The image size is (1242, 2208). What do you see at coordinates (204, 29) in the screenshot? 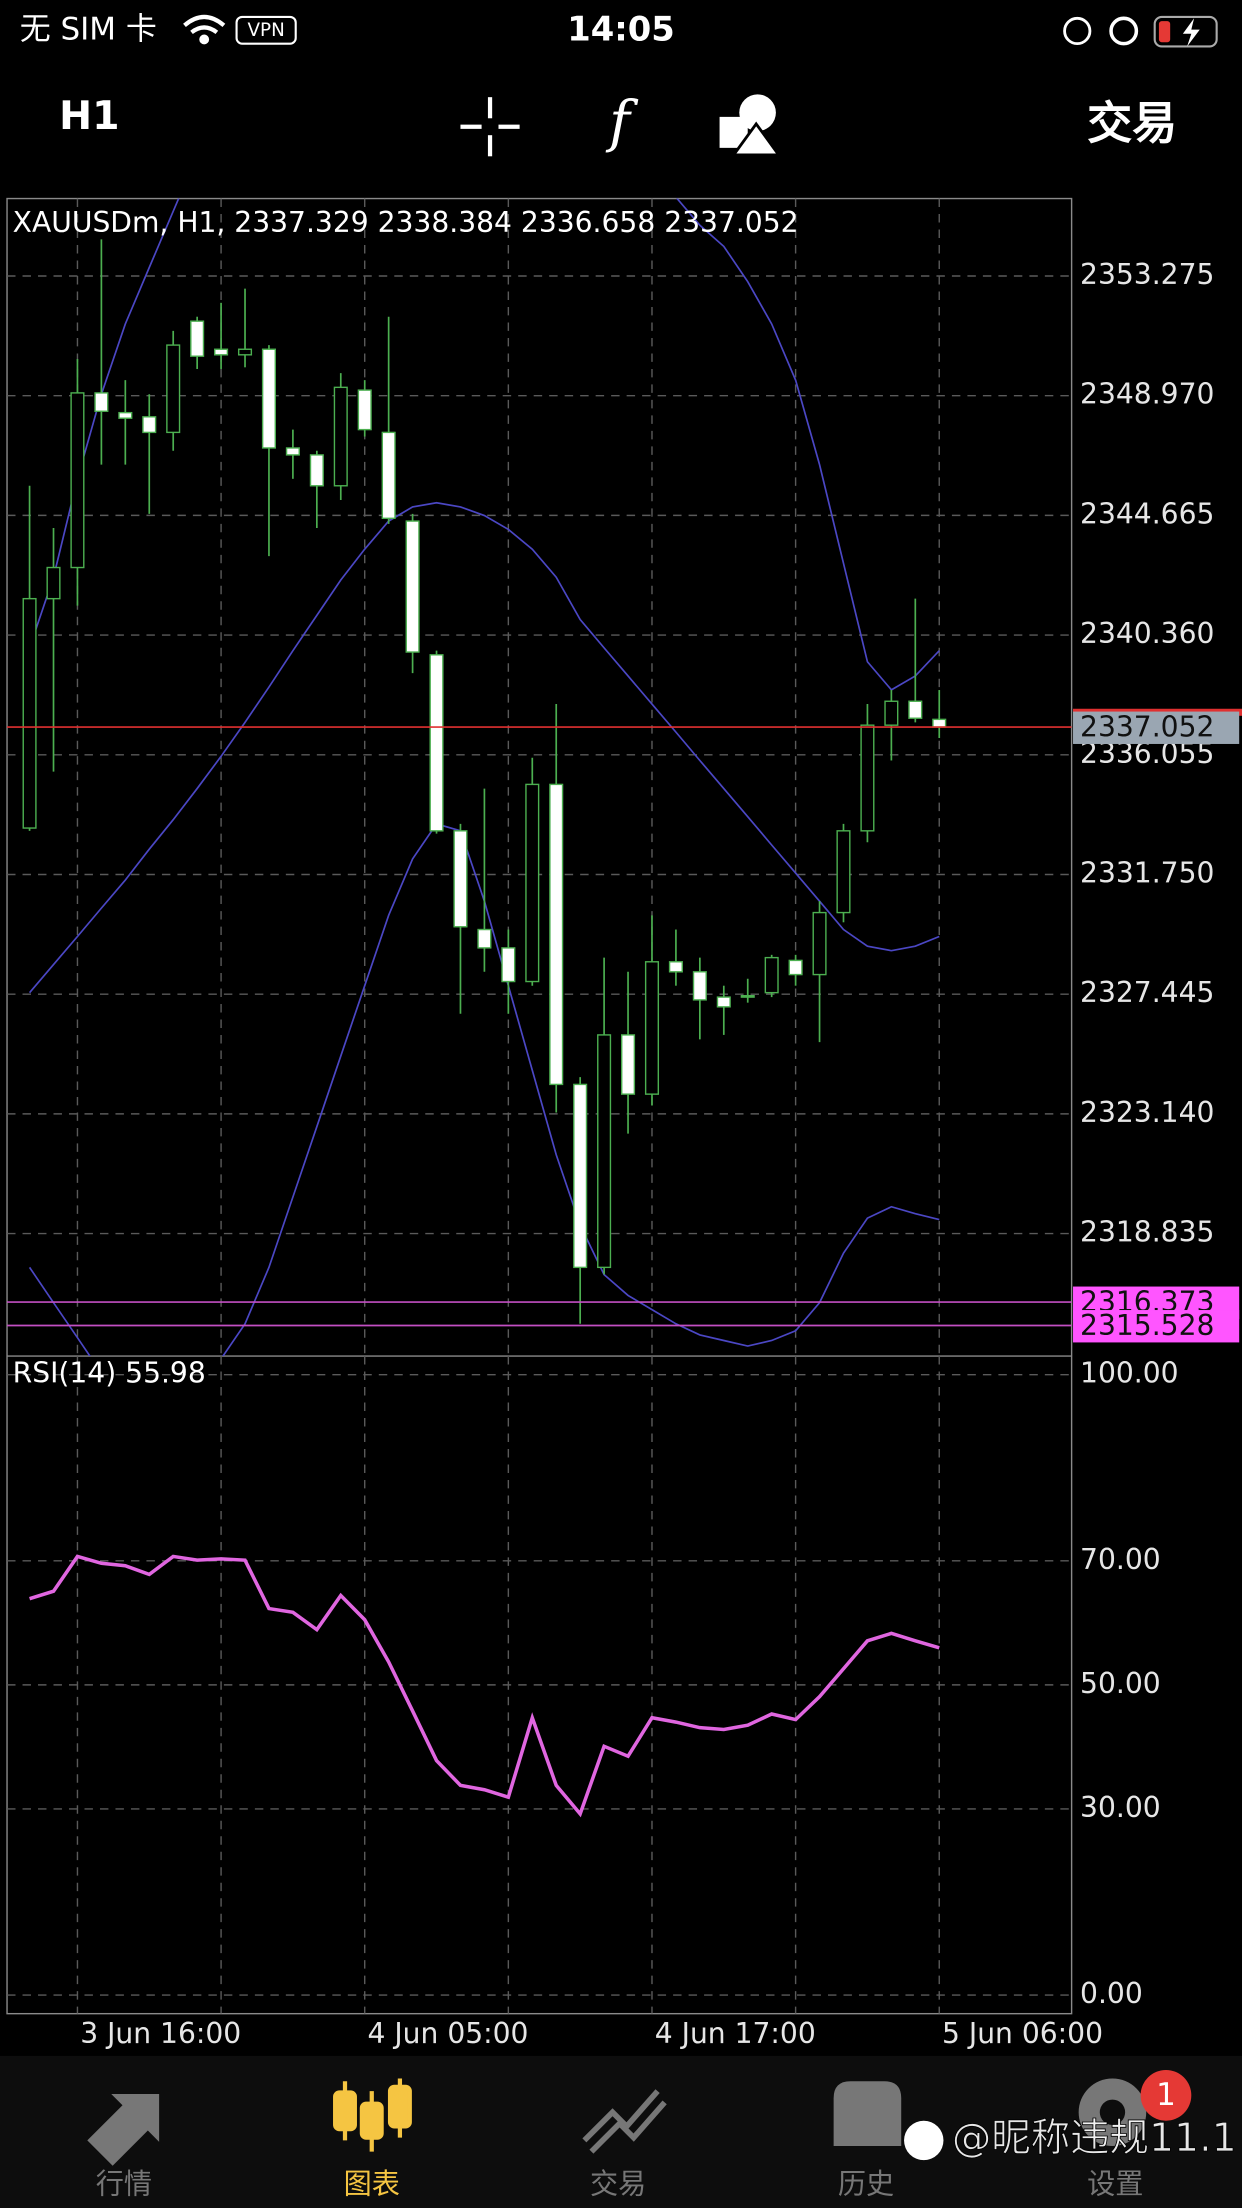
I see `wifi-icon` at bounding box center [204, 29].